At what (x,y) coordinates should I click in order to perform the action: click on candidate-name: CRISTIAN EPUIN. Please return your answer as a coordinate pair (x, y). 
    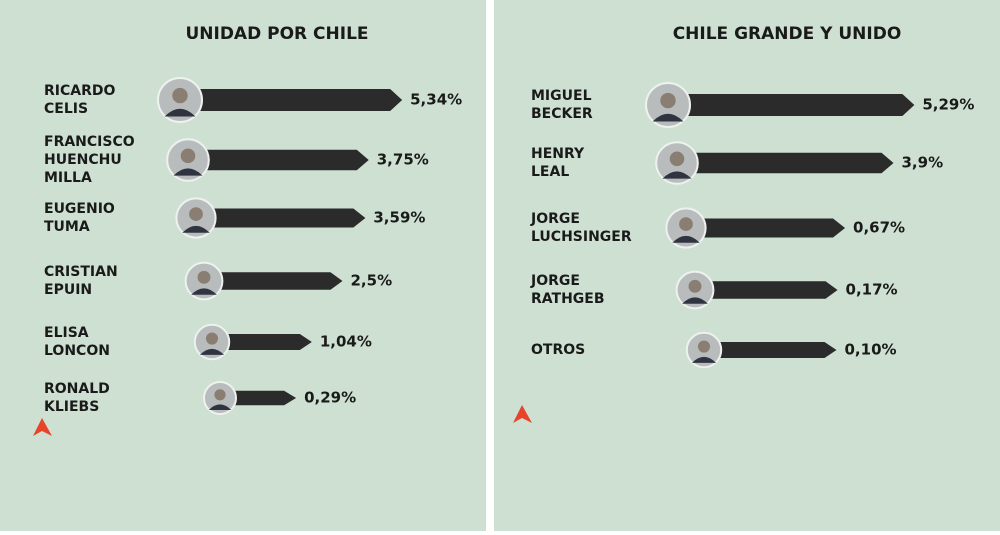
    Looking at the image, I should click on (81, 281).